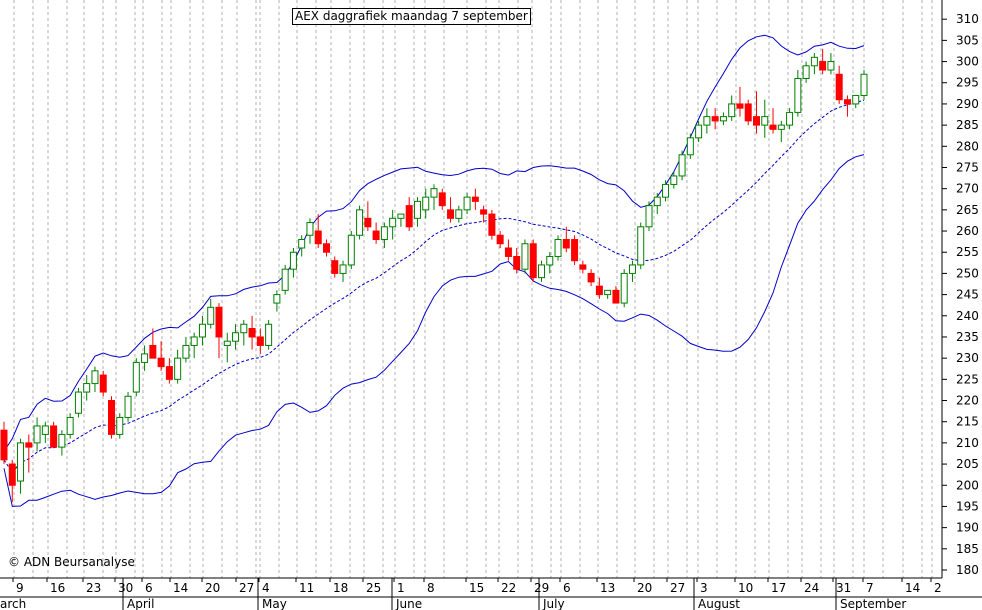 This screenshot has width=982, height=610. Describe the element at coordinates (13, 603) in the screenshot. I see `month-label: arch` at that location.